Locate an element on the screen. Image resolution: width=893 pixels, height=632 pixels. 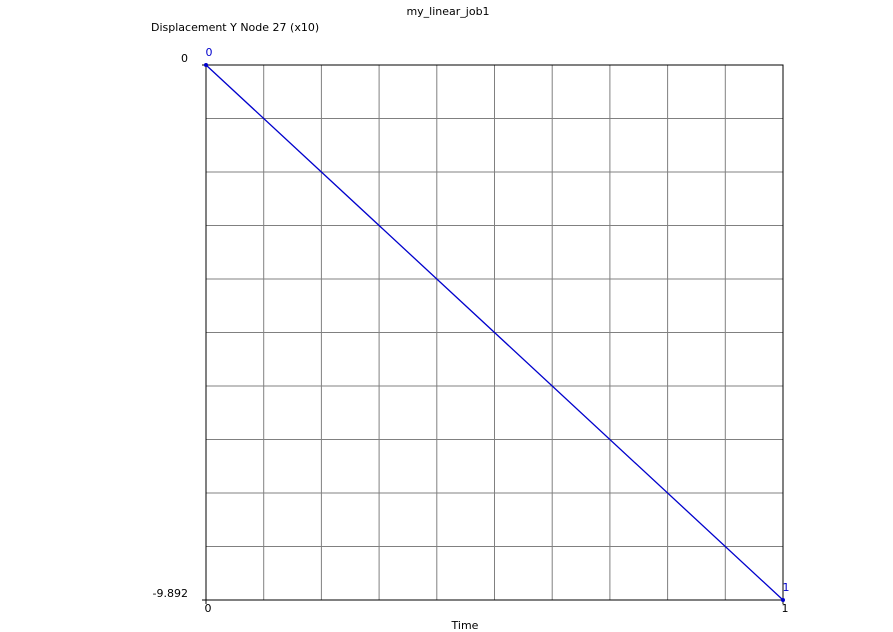
y-tick-label: -9.892 is located at coordinates (170, 593).